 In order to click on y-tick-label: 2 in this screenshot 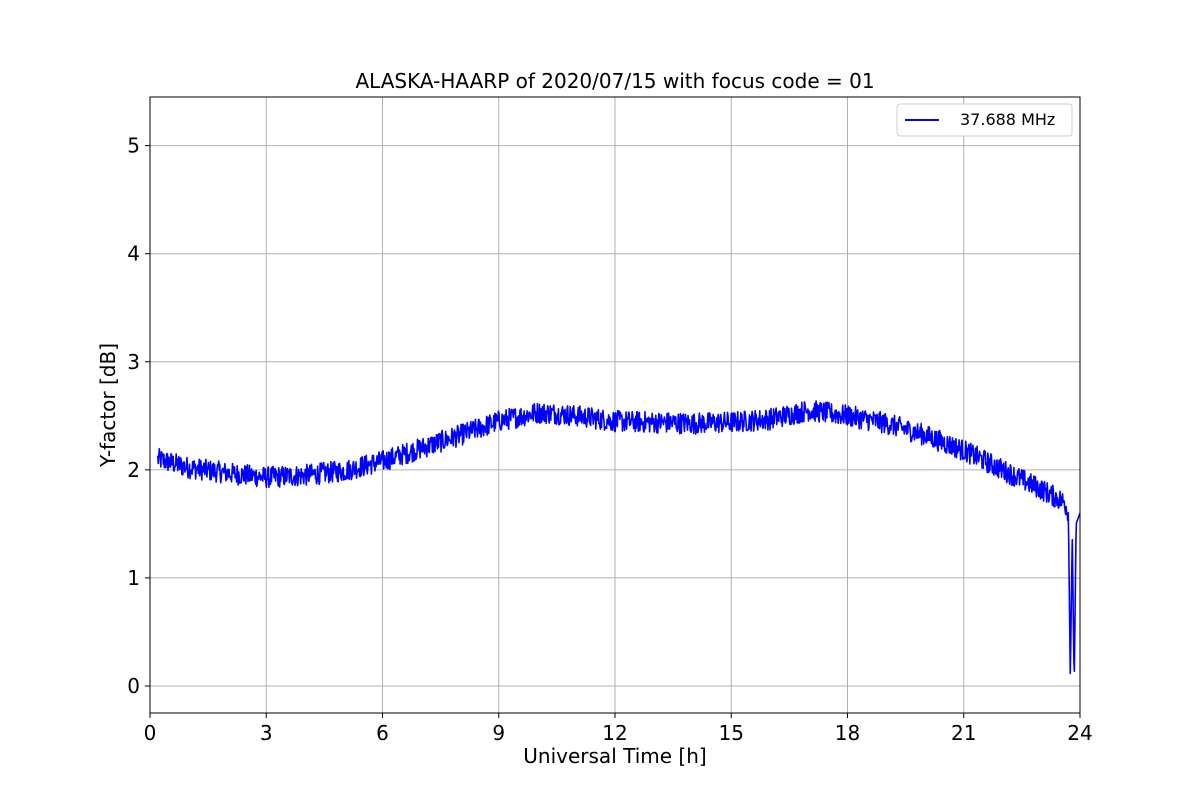, I will do `click(133, 470)`.